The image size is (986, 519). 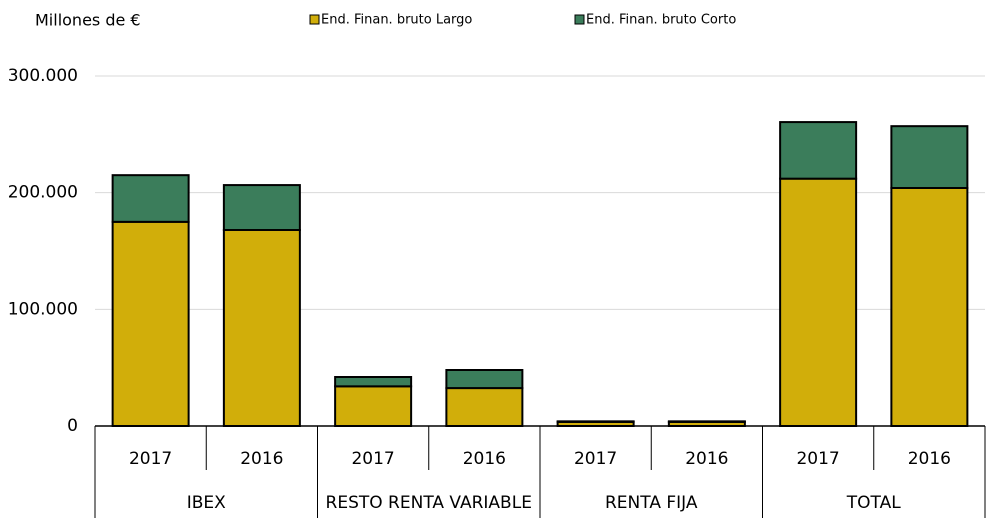 What do you see at coordinates (396, 20) in the screenshot?
I see `legend-label: End. Finan. bruto Largo` at bounding box center [396, 20].